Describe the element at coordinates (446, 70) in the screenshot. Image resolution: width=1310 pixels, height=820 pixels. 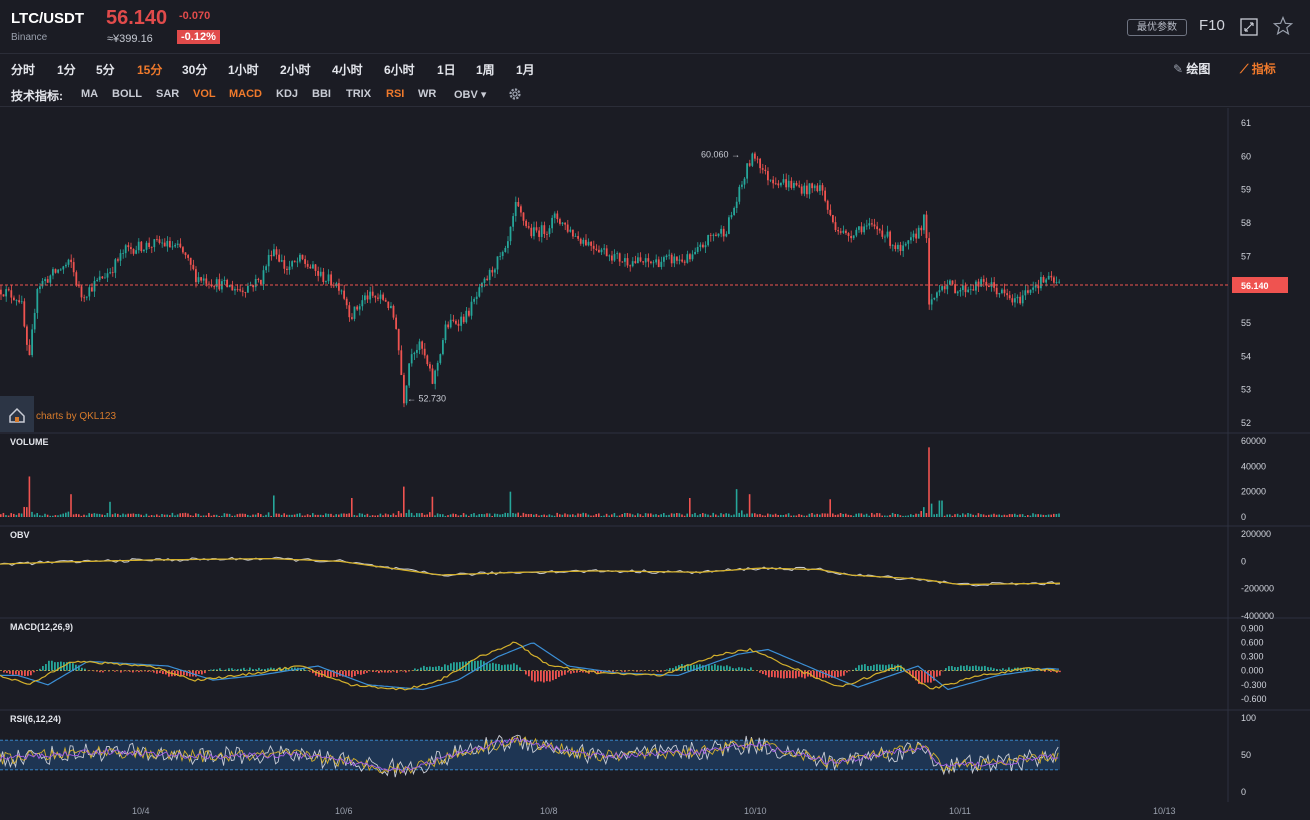
I see `timeframe-tab: 1日` at that location.